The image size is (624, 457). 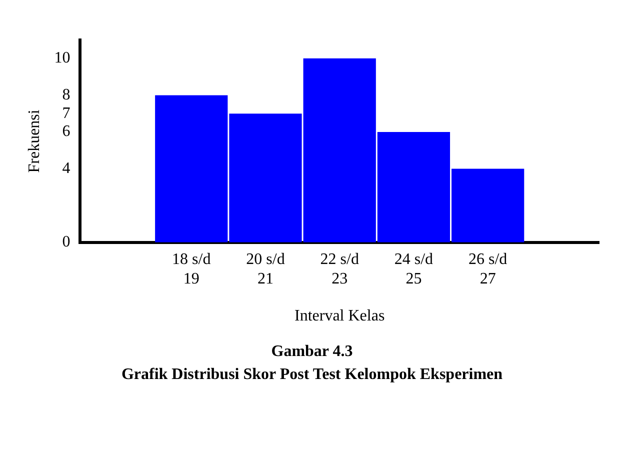 I want to click on y-tick-label: 6, so click(x=66, y=131).